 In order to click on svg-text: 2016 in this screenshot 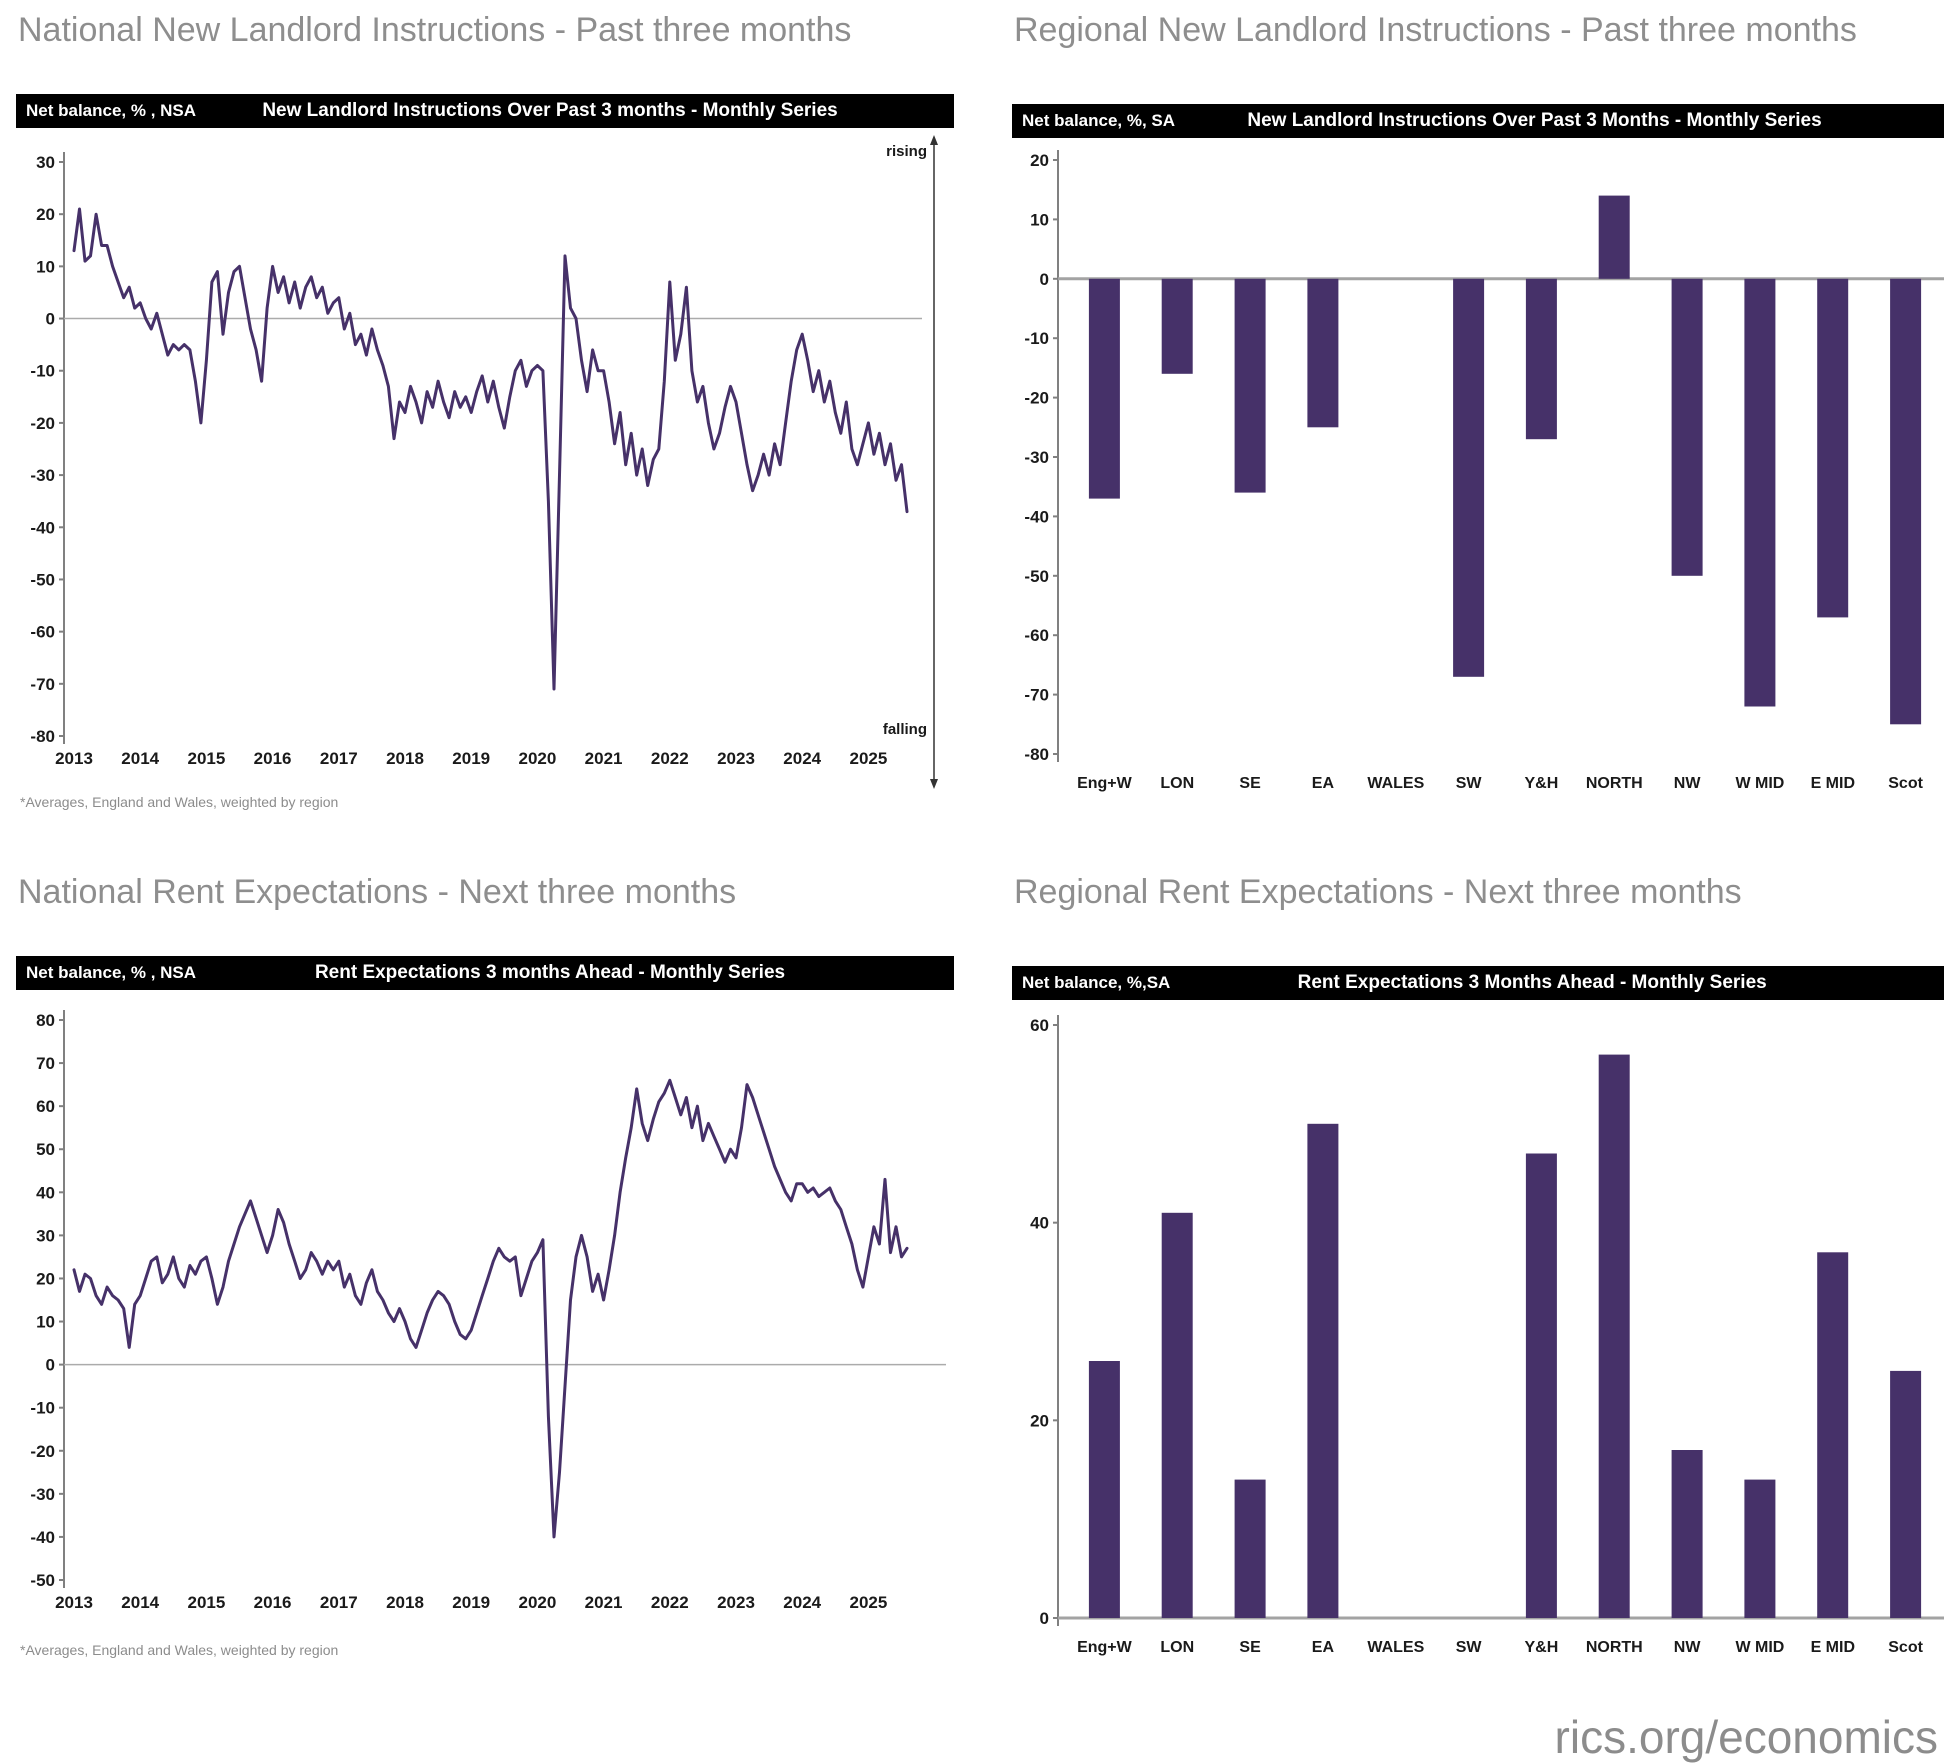, I will do `click(273, 1602)`.